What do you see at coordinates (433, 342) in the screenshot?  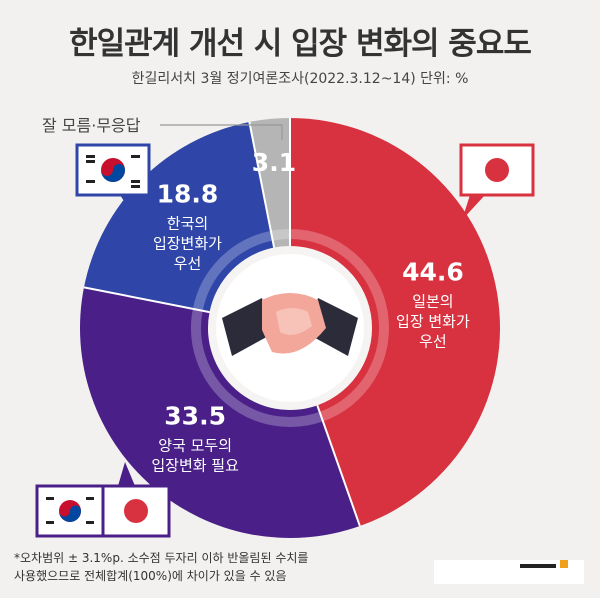 I see `category-label-japan-3: 우선` at bounding box center [433, 342].